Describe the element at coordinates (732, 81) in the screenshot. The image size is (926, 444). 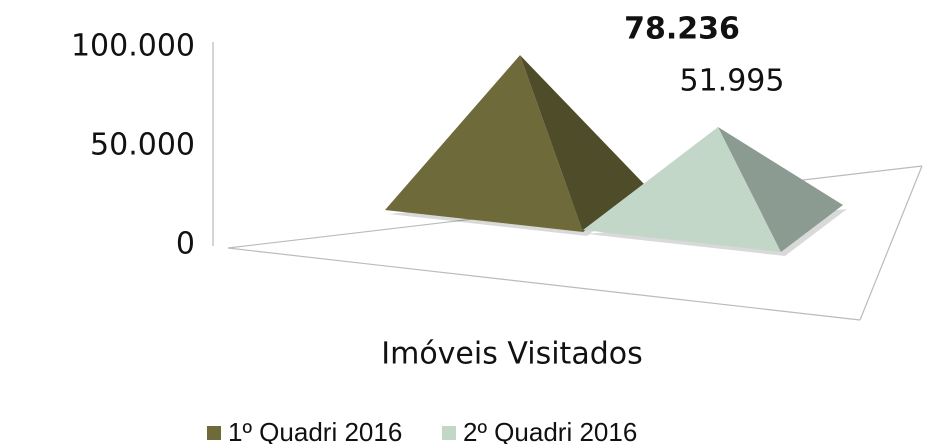
I see `value-label: 51.995` at that location.